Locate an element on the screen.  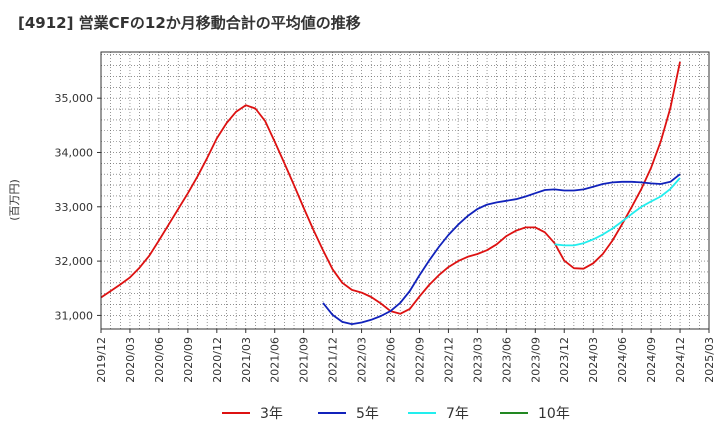
x-tick-label: 2020/09 is located at coordinates (188, 360).